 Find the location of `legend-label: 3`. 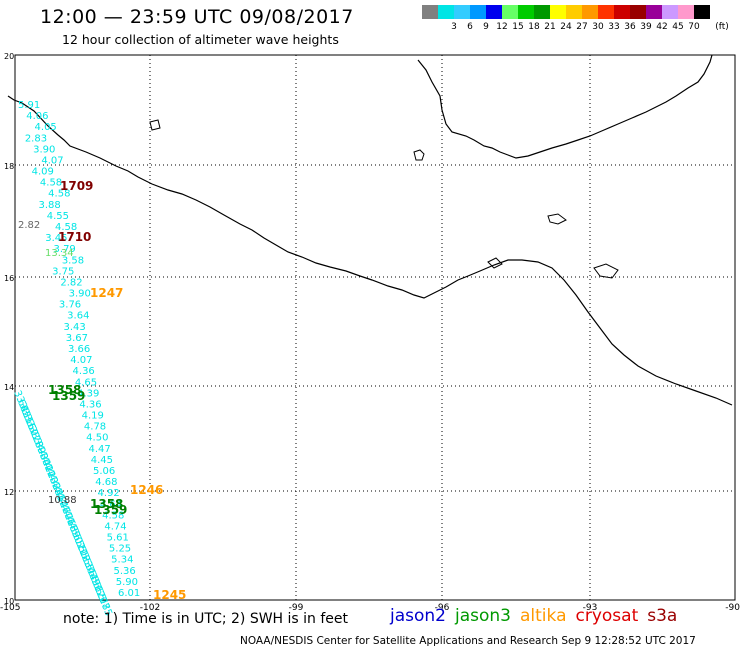

legend-label: 3 is located at coordinates (454, 27).